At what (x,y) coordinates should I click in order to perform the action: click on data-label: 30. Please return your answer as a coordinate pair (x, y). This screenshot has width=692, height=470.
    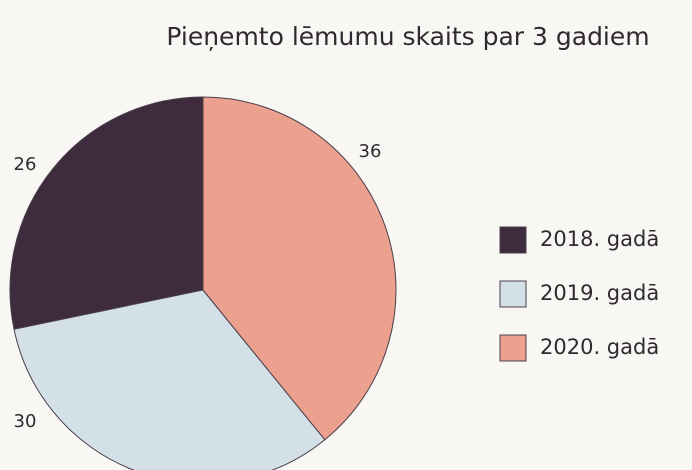
    Looking at the image, I should click on (25, 421).